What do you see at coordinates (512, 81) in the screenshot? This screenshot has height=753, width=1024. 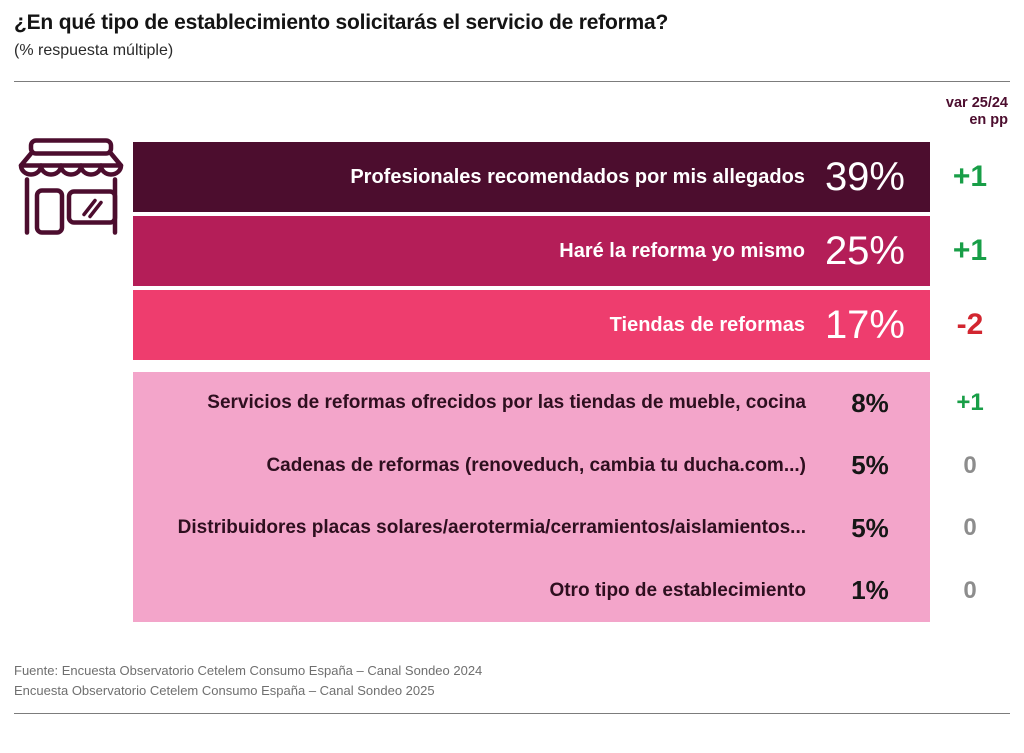 I see `top-divider` at bounding box center [512, 81].